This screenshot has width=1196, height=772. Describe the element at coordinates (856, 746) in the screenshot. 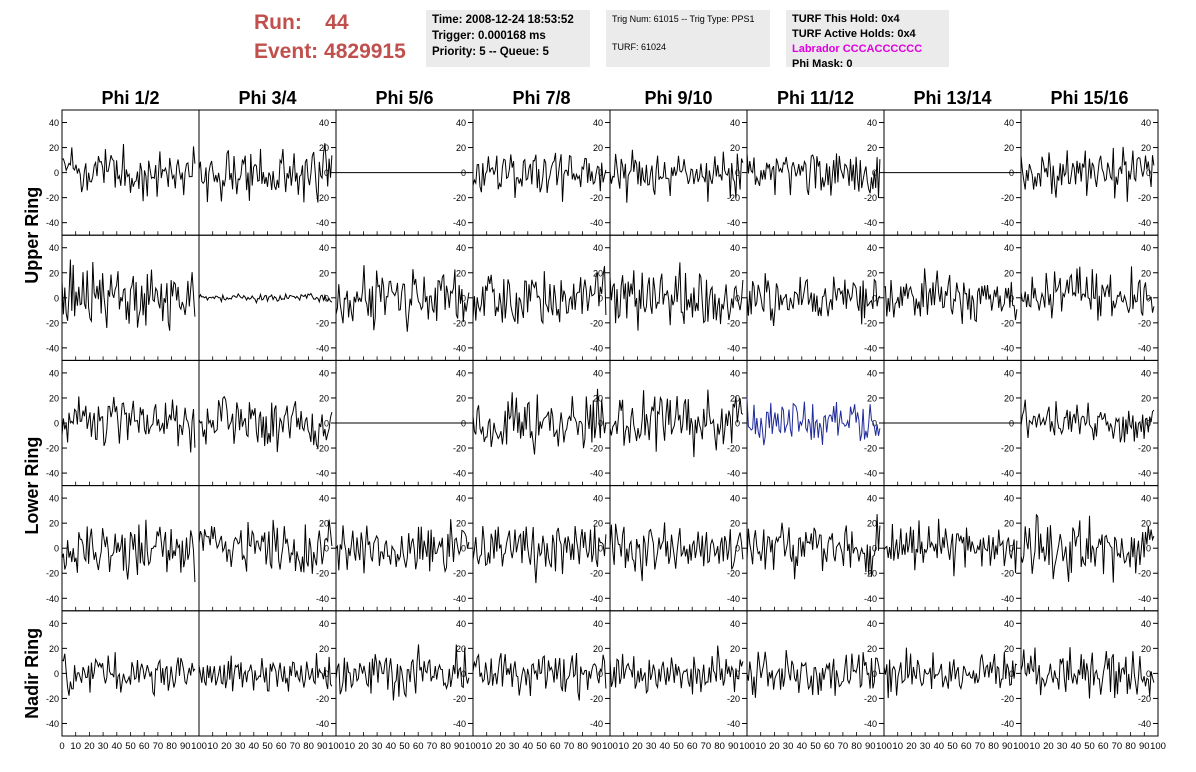

I see `x-tick-label: 80` at that location.